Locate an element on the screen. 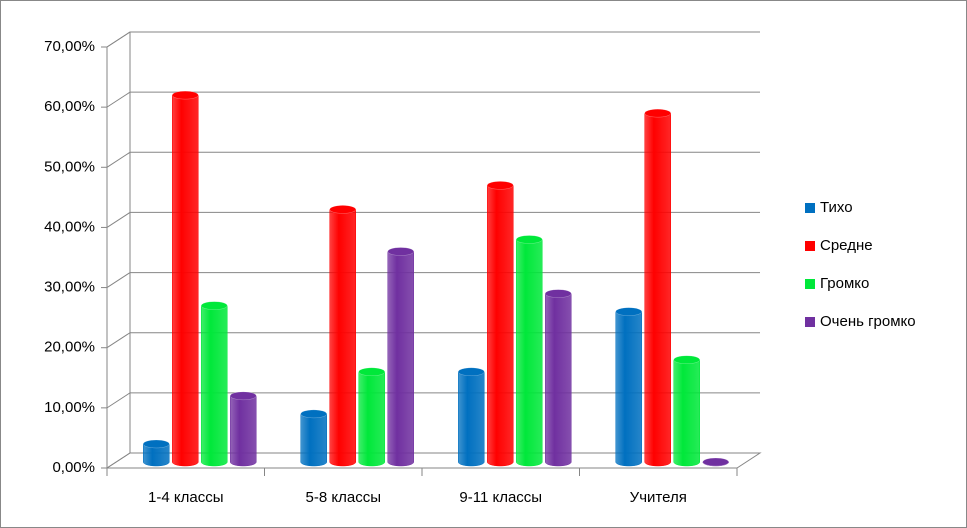 The width and height of the screenshot is (967, 528). y-tick-label: 0,00% is located at coordinates (73, 467).